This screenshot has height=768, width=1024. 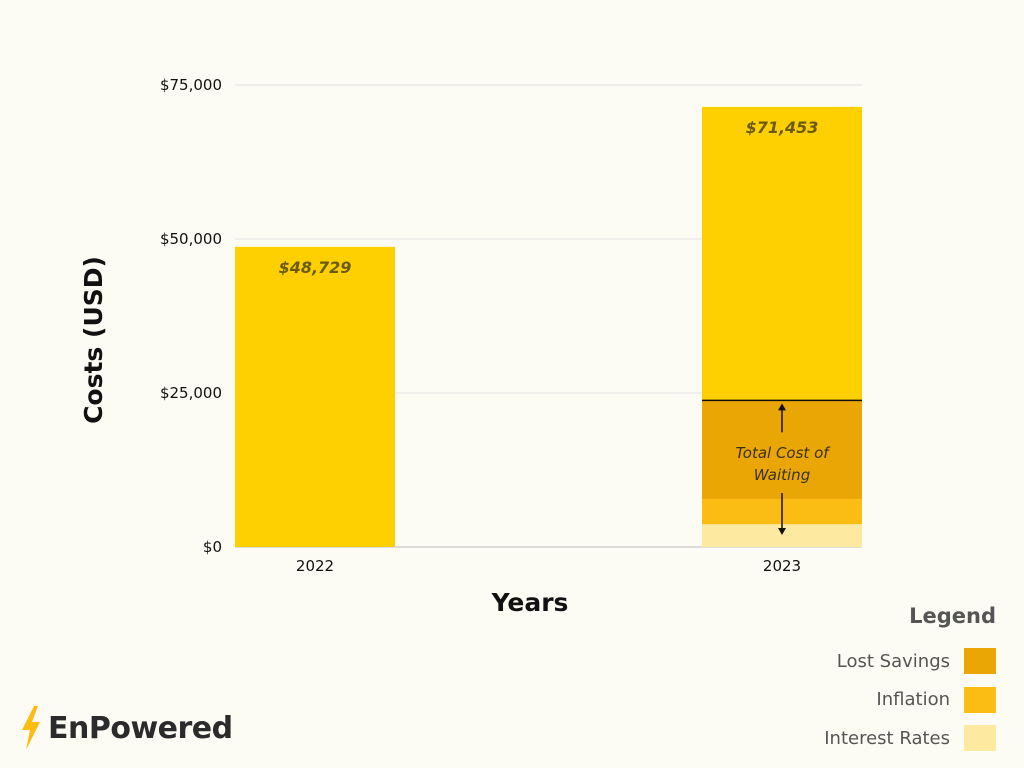 I want to click on lightning-bolt-icon, so click(x=31, y=728).